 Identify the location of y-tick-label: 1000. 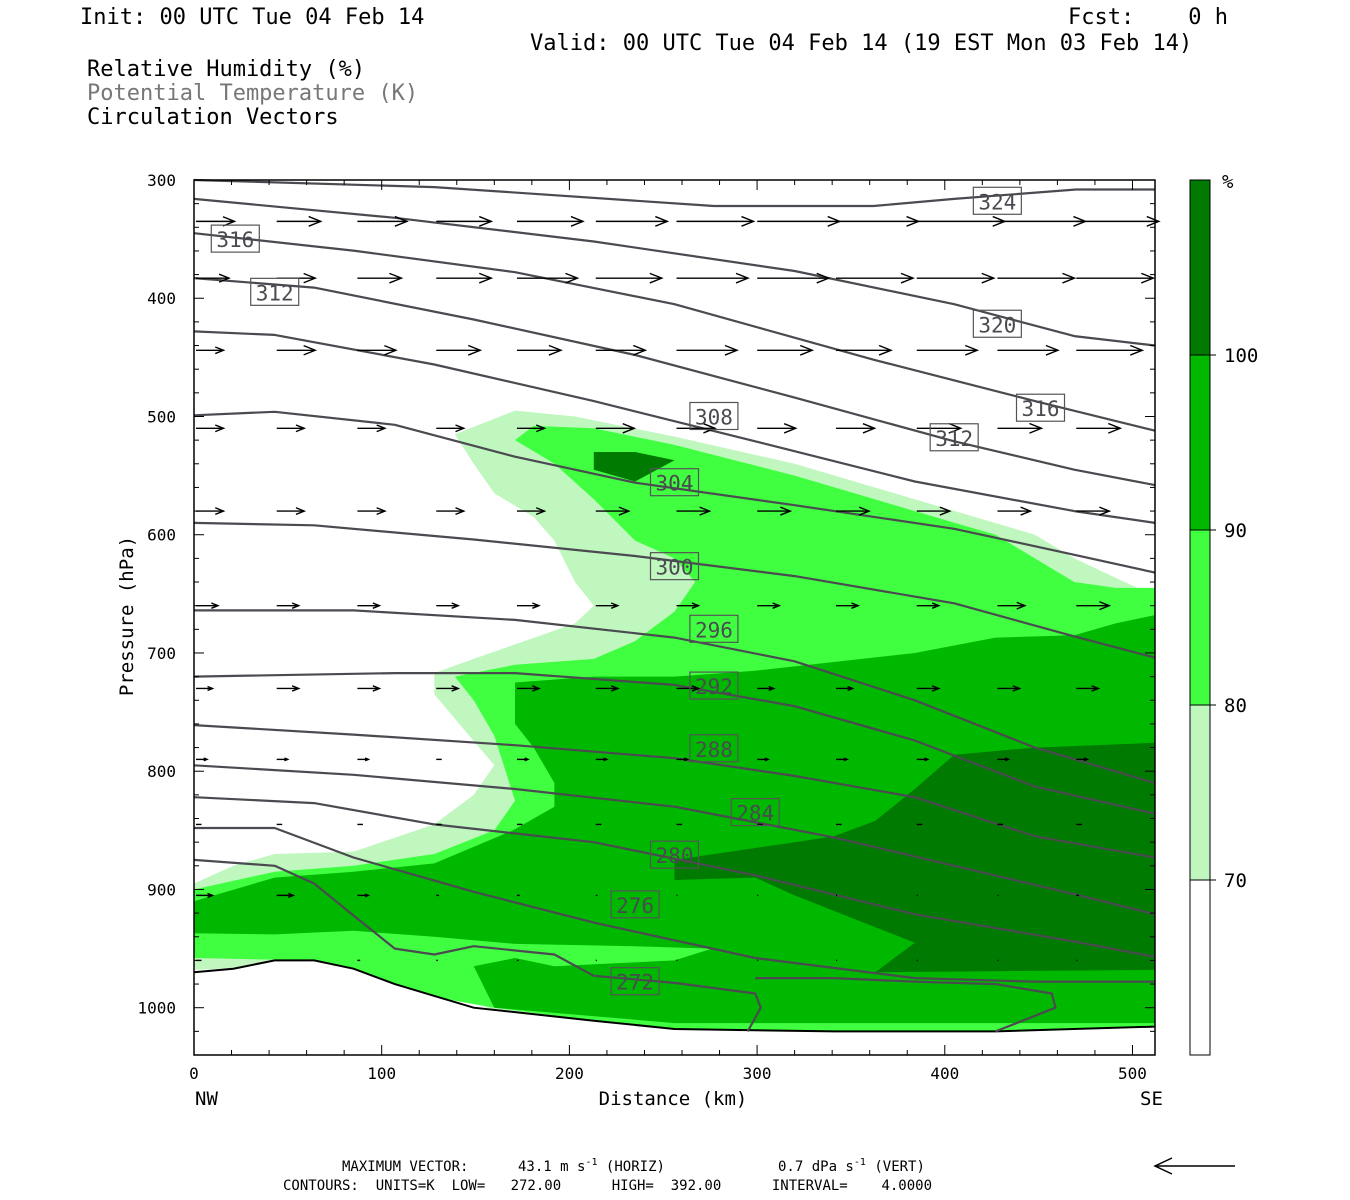
(156, 1008).